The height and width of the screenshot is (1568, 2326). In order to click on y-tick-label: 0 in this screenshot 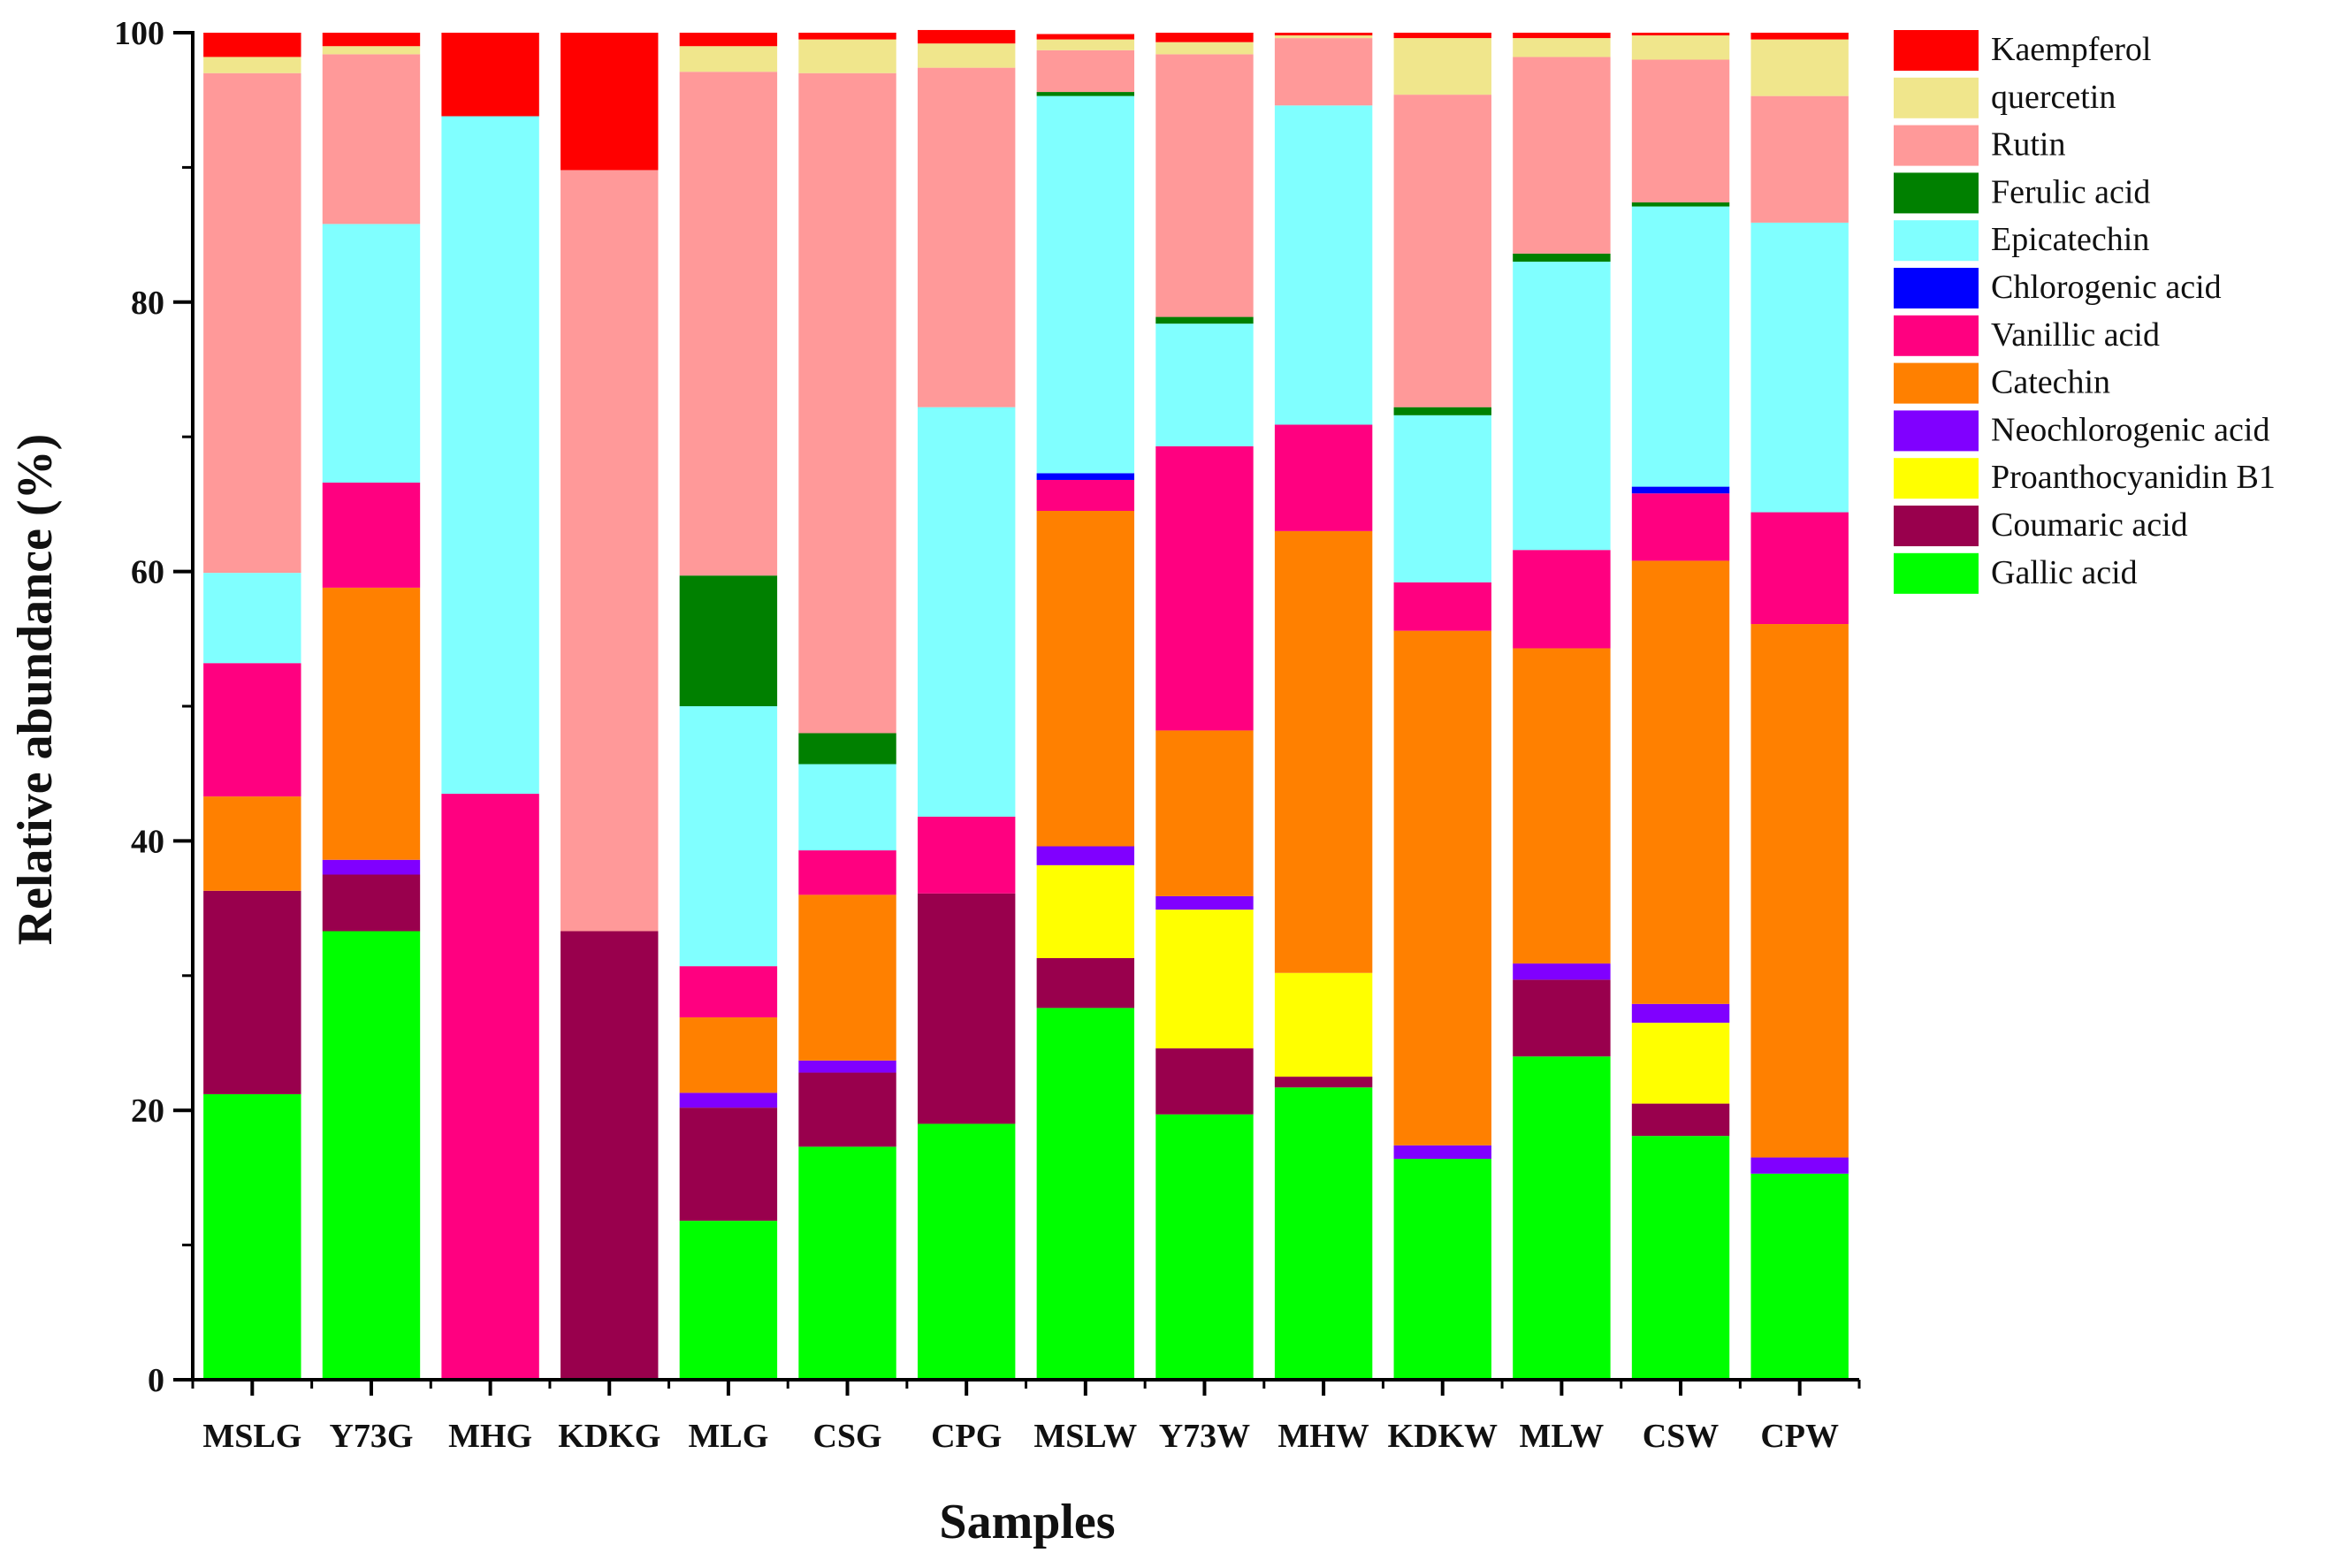, I will do `click(156, 1381)`.